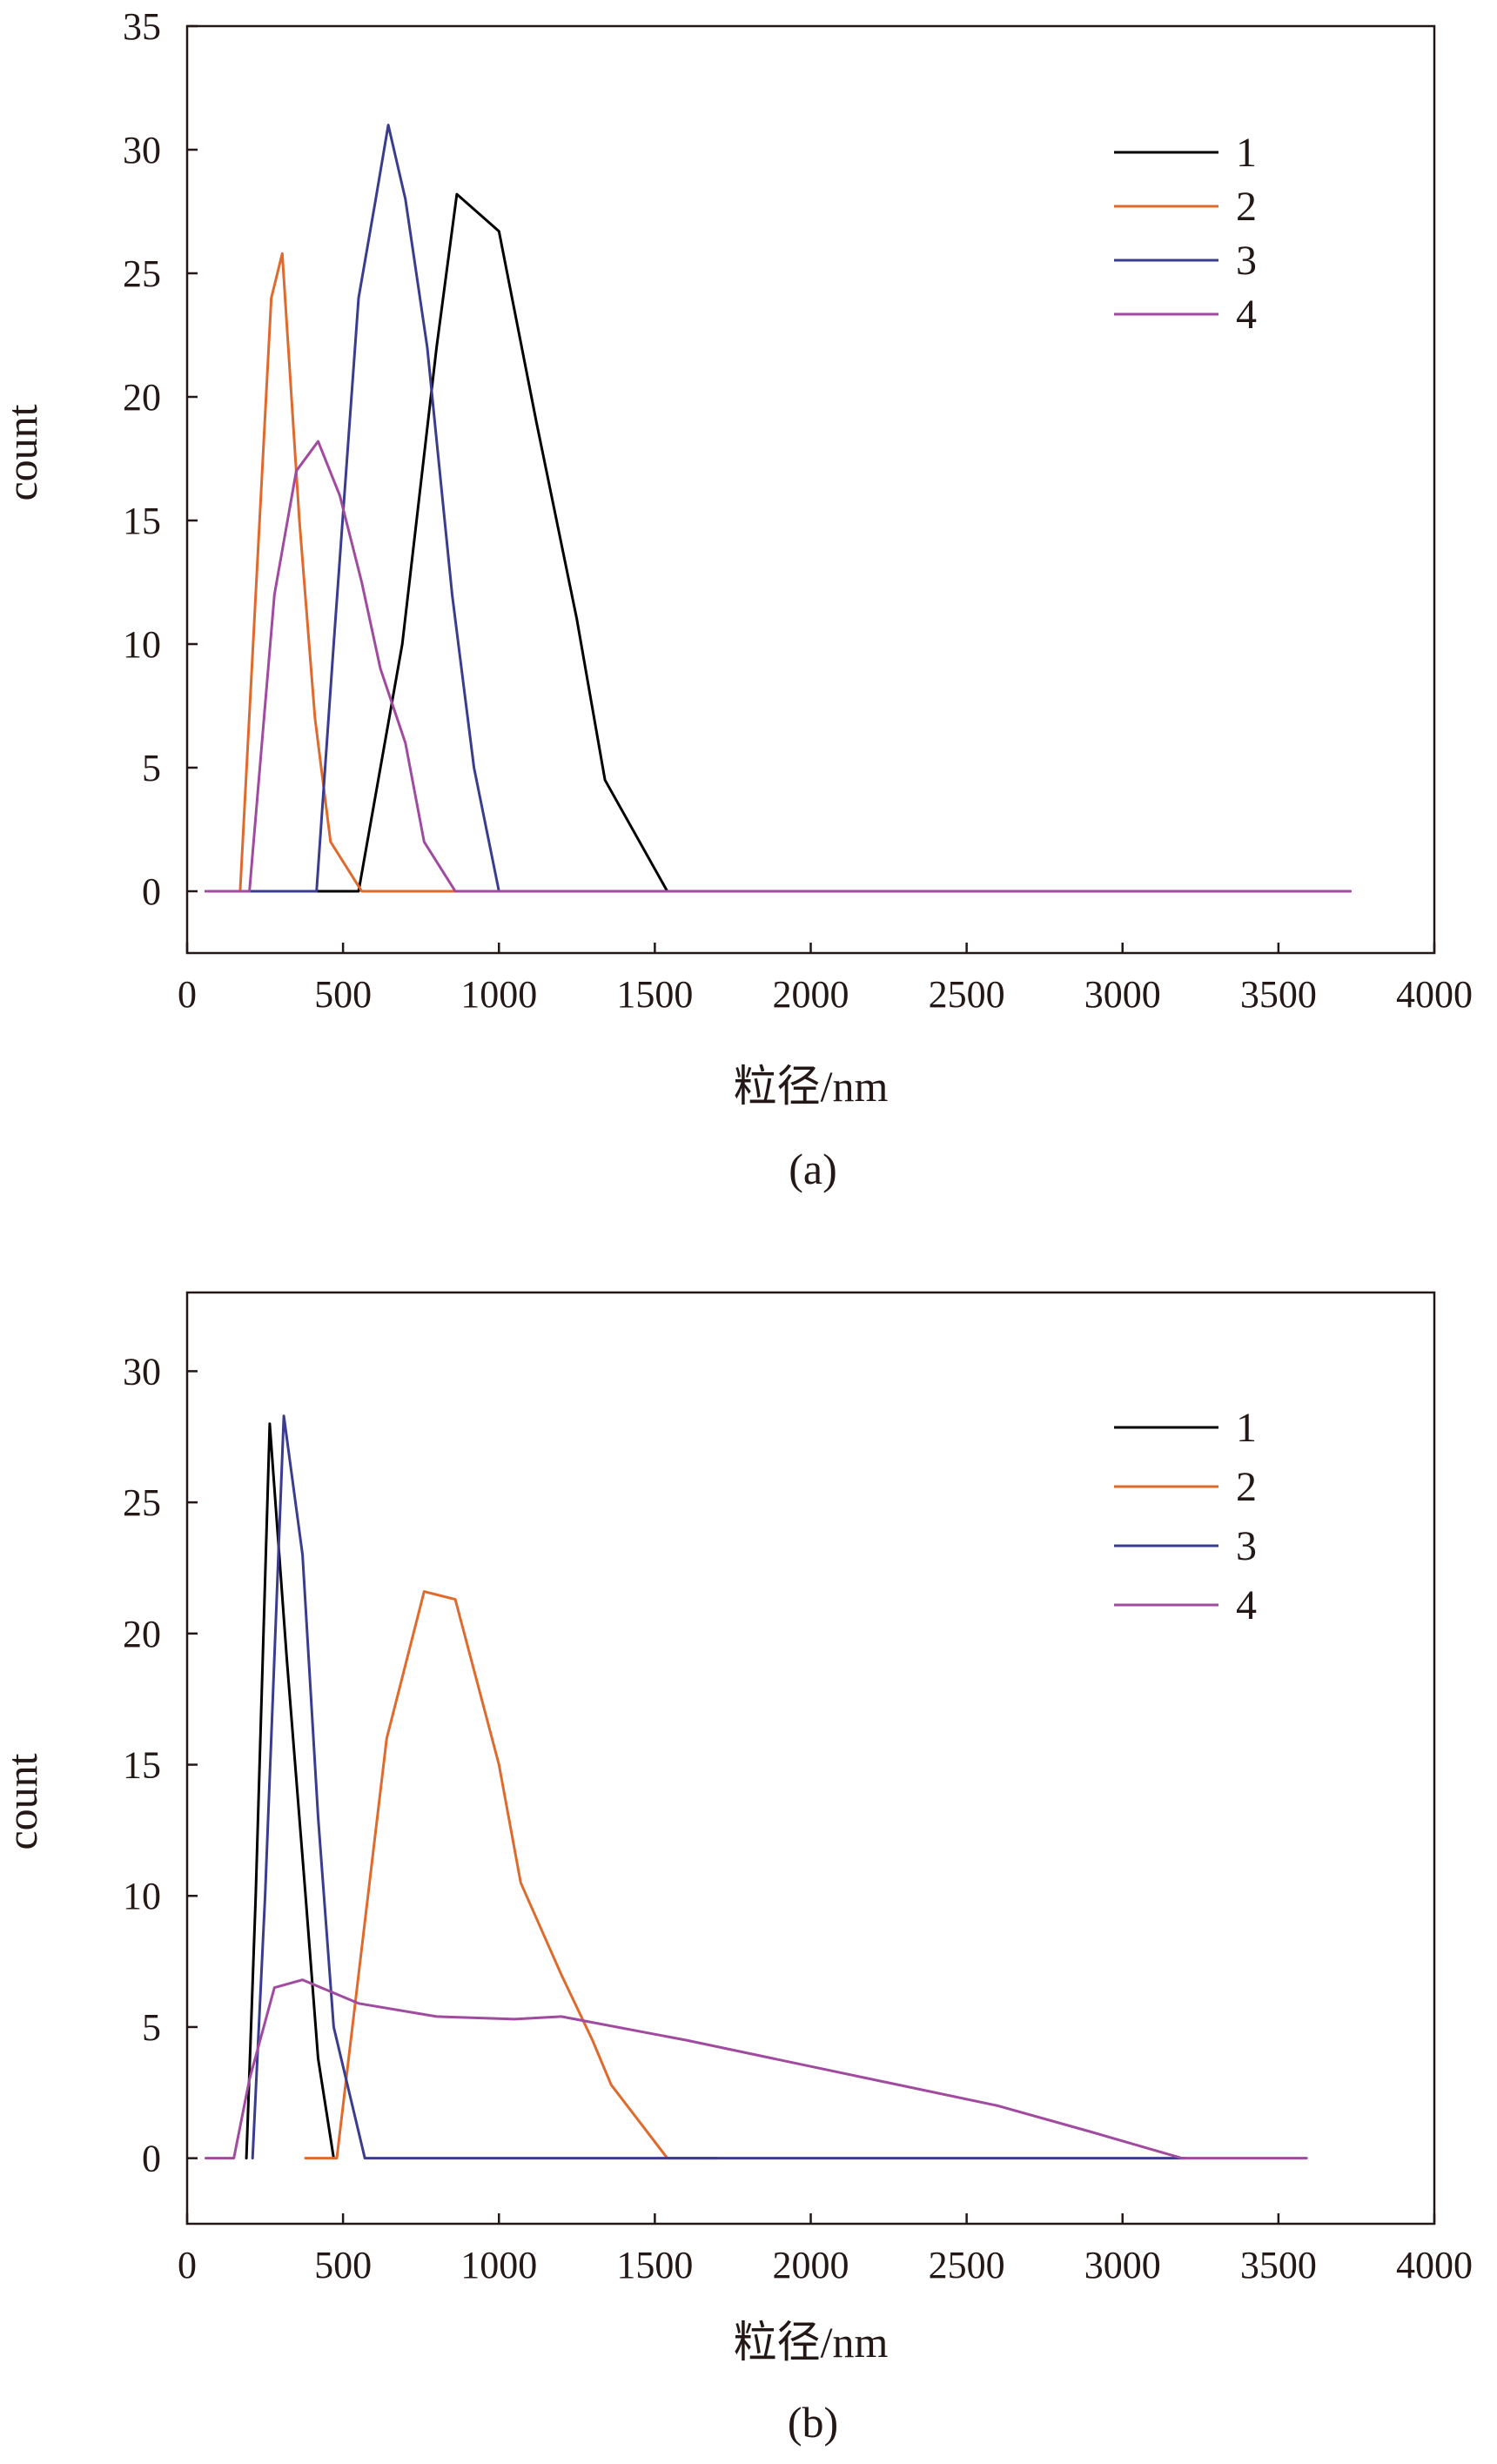 The width and height of the screenshot is (1497, 2464). What do you see at coordinates (142, 26) in the screenshot?
I see `y-tick-label: 35` at bounding box center [142, 26].